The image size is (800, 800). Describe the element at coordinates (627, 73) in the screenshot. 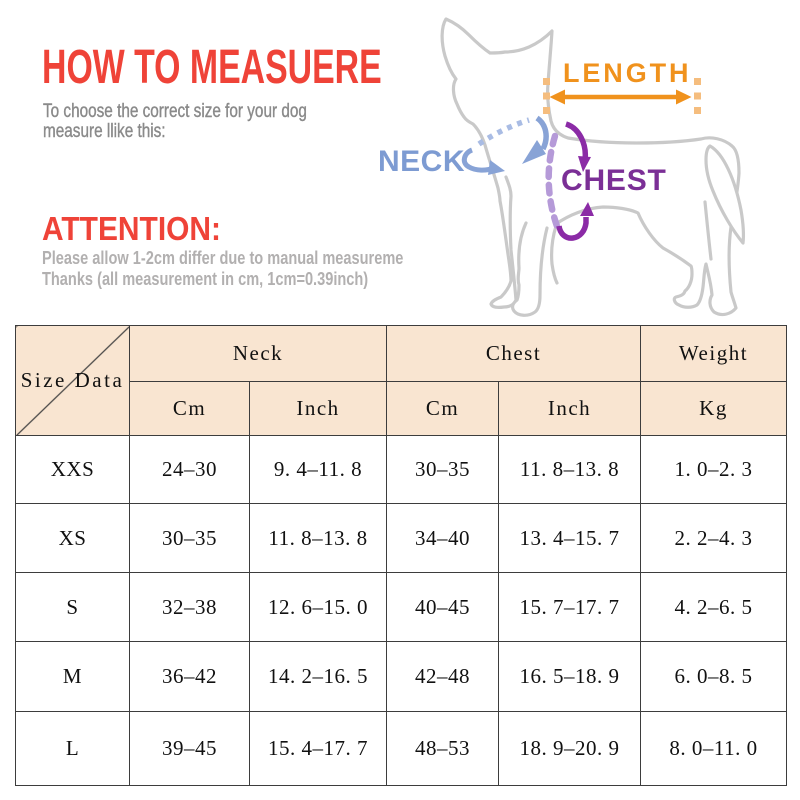

I see `svg-text: LENGTH` at that location.